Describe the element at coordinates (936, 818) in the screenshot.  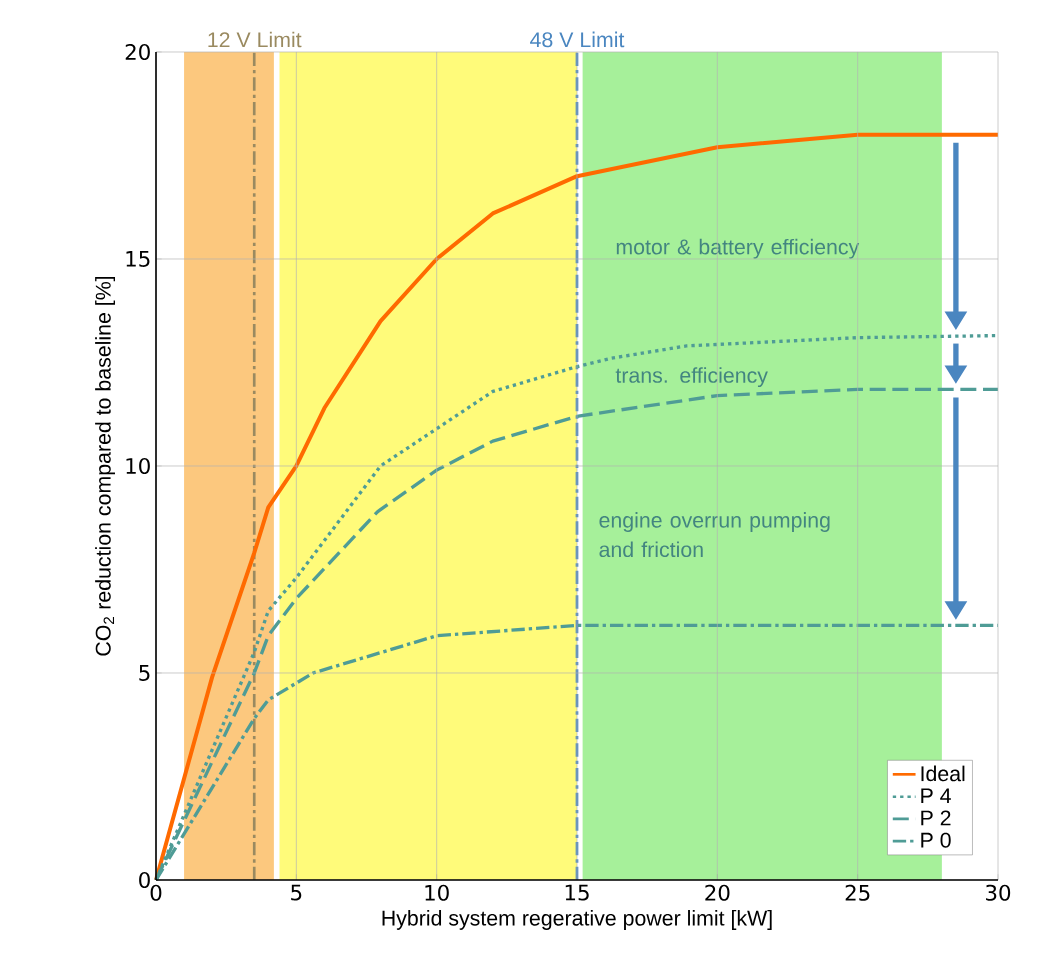
I see `legend-label: P 2` at that location.